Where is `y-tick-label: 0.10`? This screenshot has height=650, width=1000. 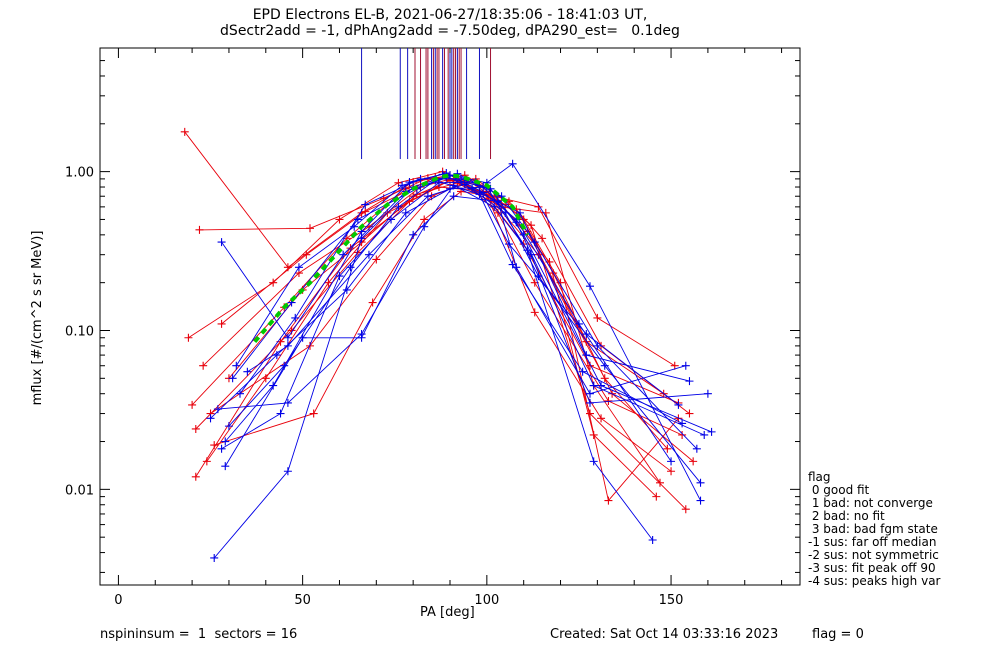 y-tick-label: 0.10 is located at coordinates (79, 331).